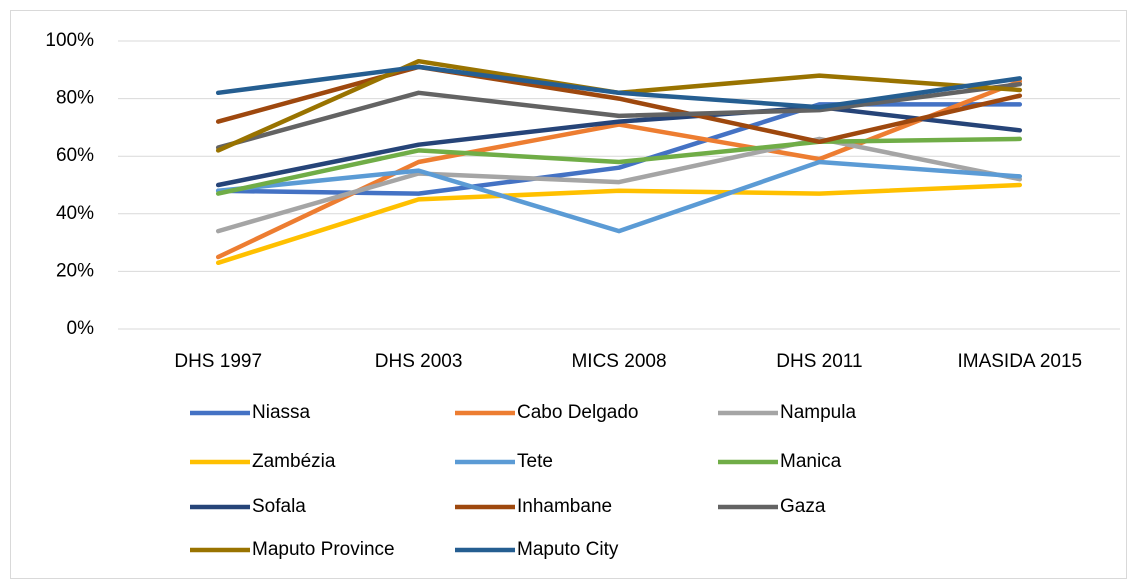 This screenshot has height=579, width=1137. I want to click on legend-label: Niassa, so click(281, 412).